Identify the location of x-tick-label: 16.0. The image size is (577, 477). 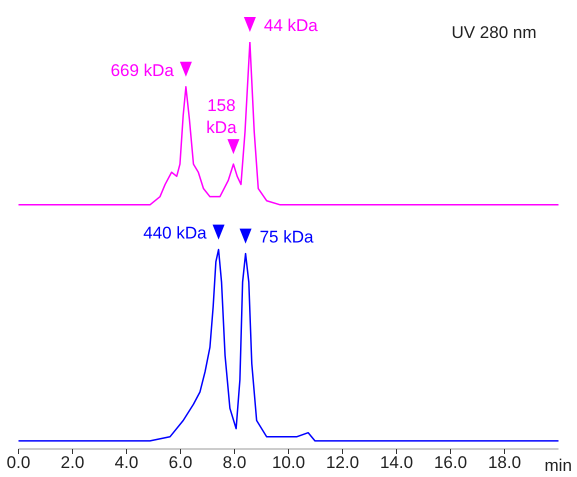
(451, 462).